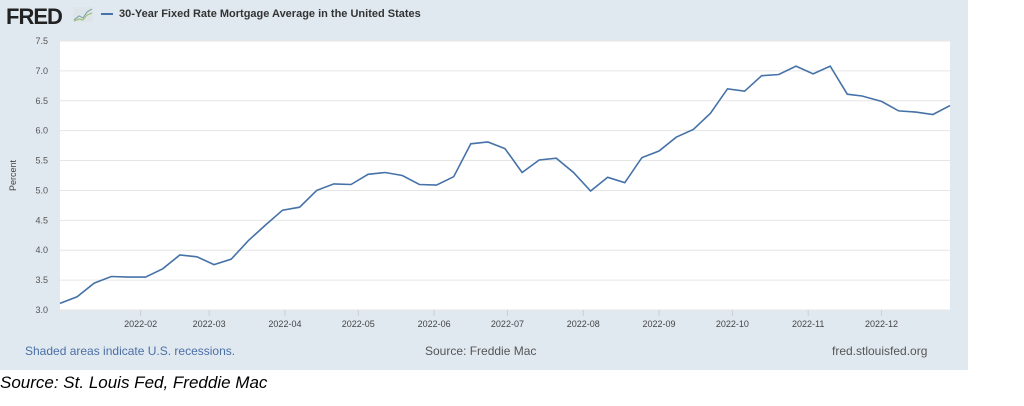 This screenshot has height=406, width=1024. What do you see at coordinates (41, 131) in the screenshot?
I see `y-tick-label: 6.0` at bounding box center [41, 131].